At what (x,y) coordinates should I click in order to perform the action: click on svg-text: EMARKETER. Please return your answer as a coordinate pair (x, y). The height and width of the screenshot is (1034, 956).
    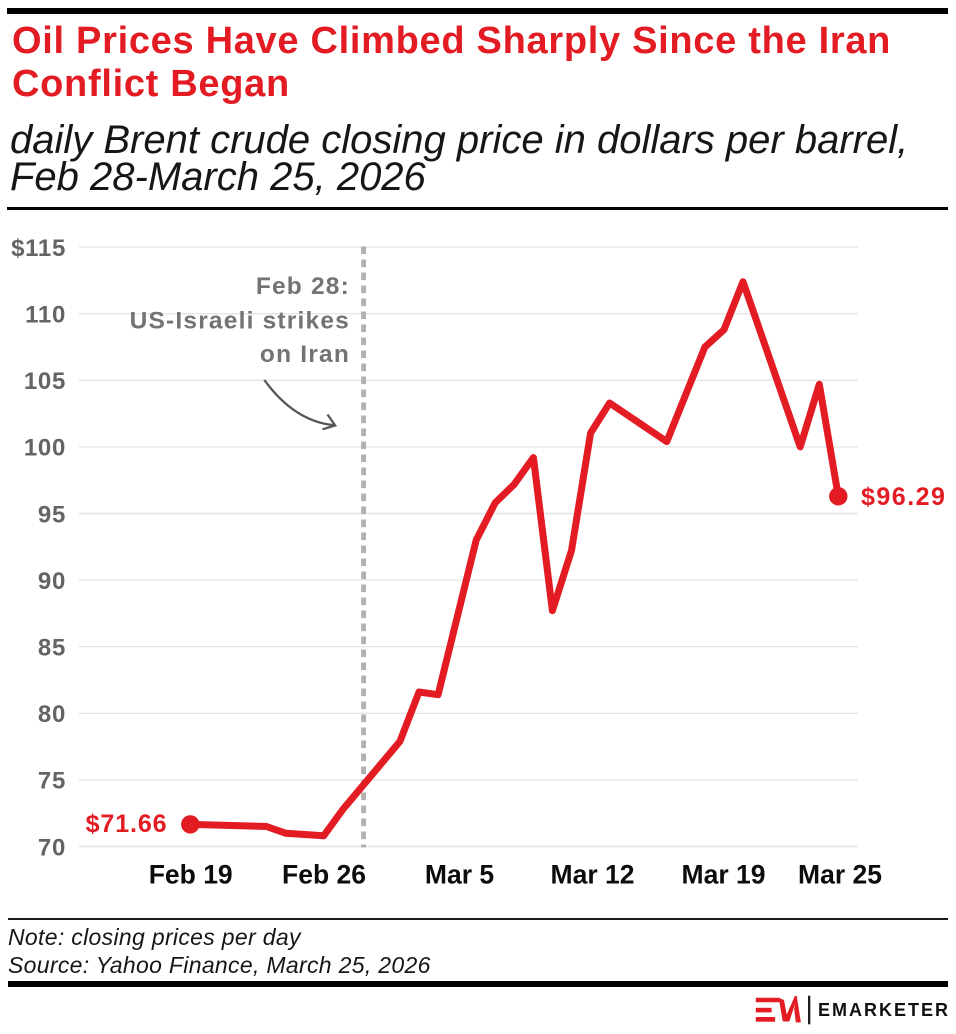
    Looking at the image, I should click on (884, 1010).